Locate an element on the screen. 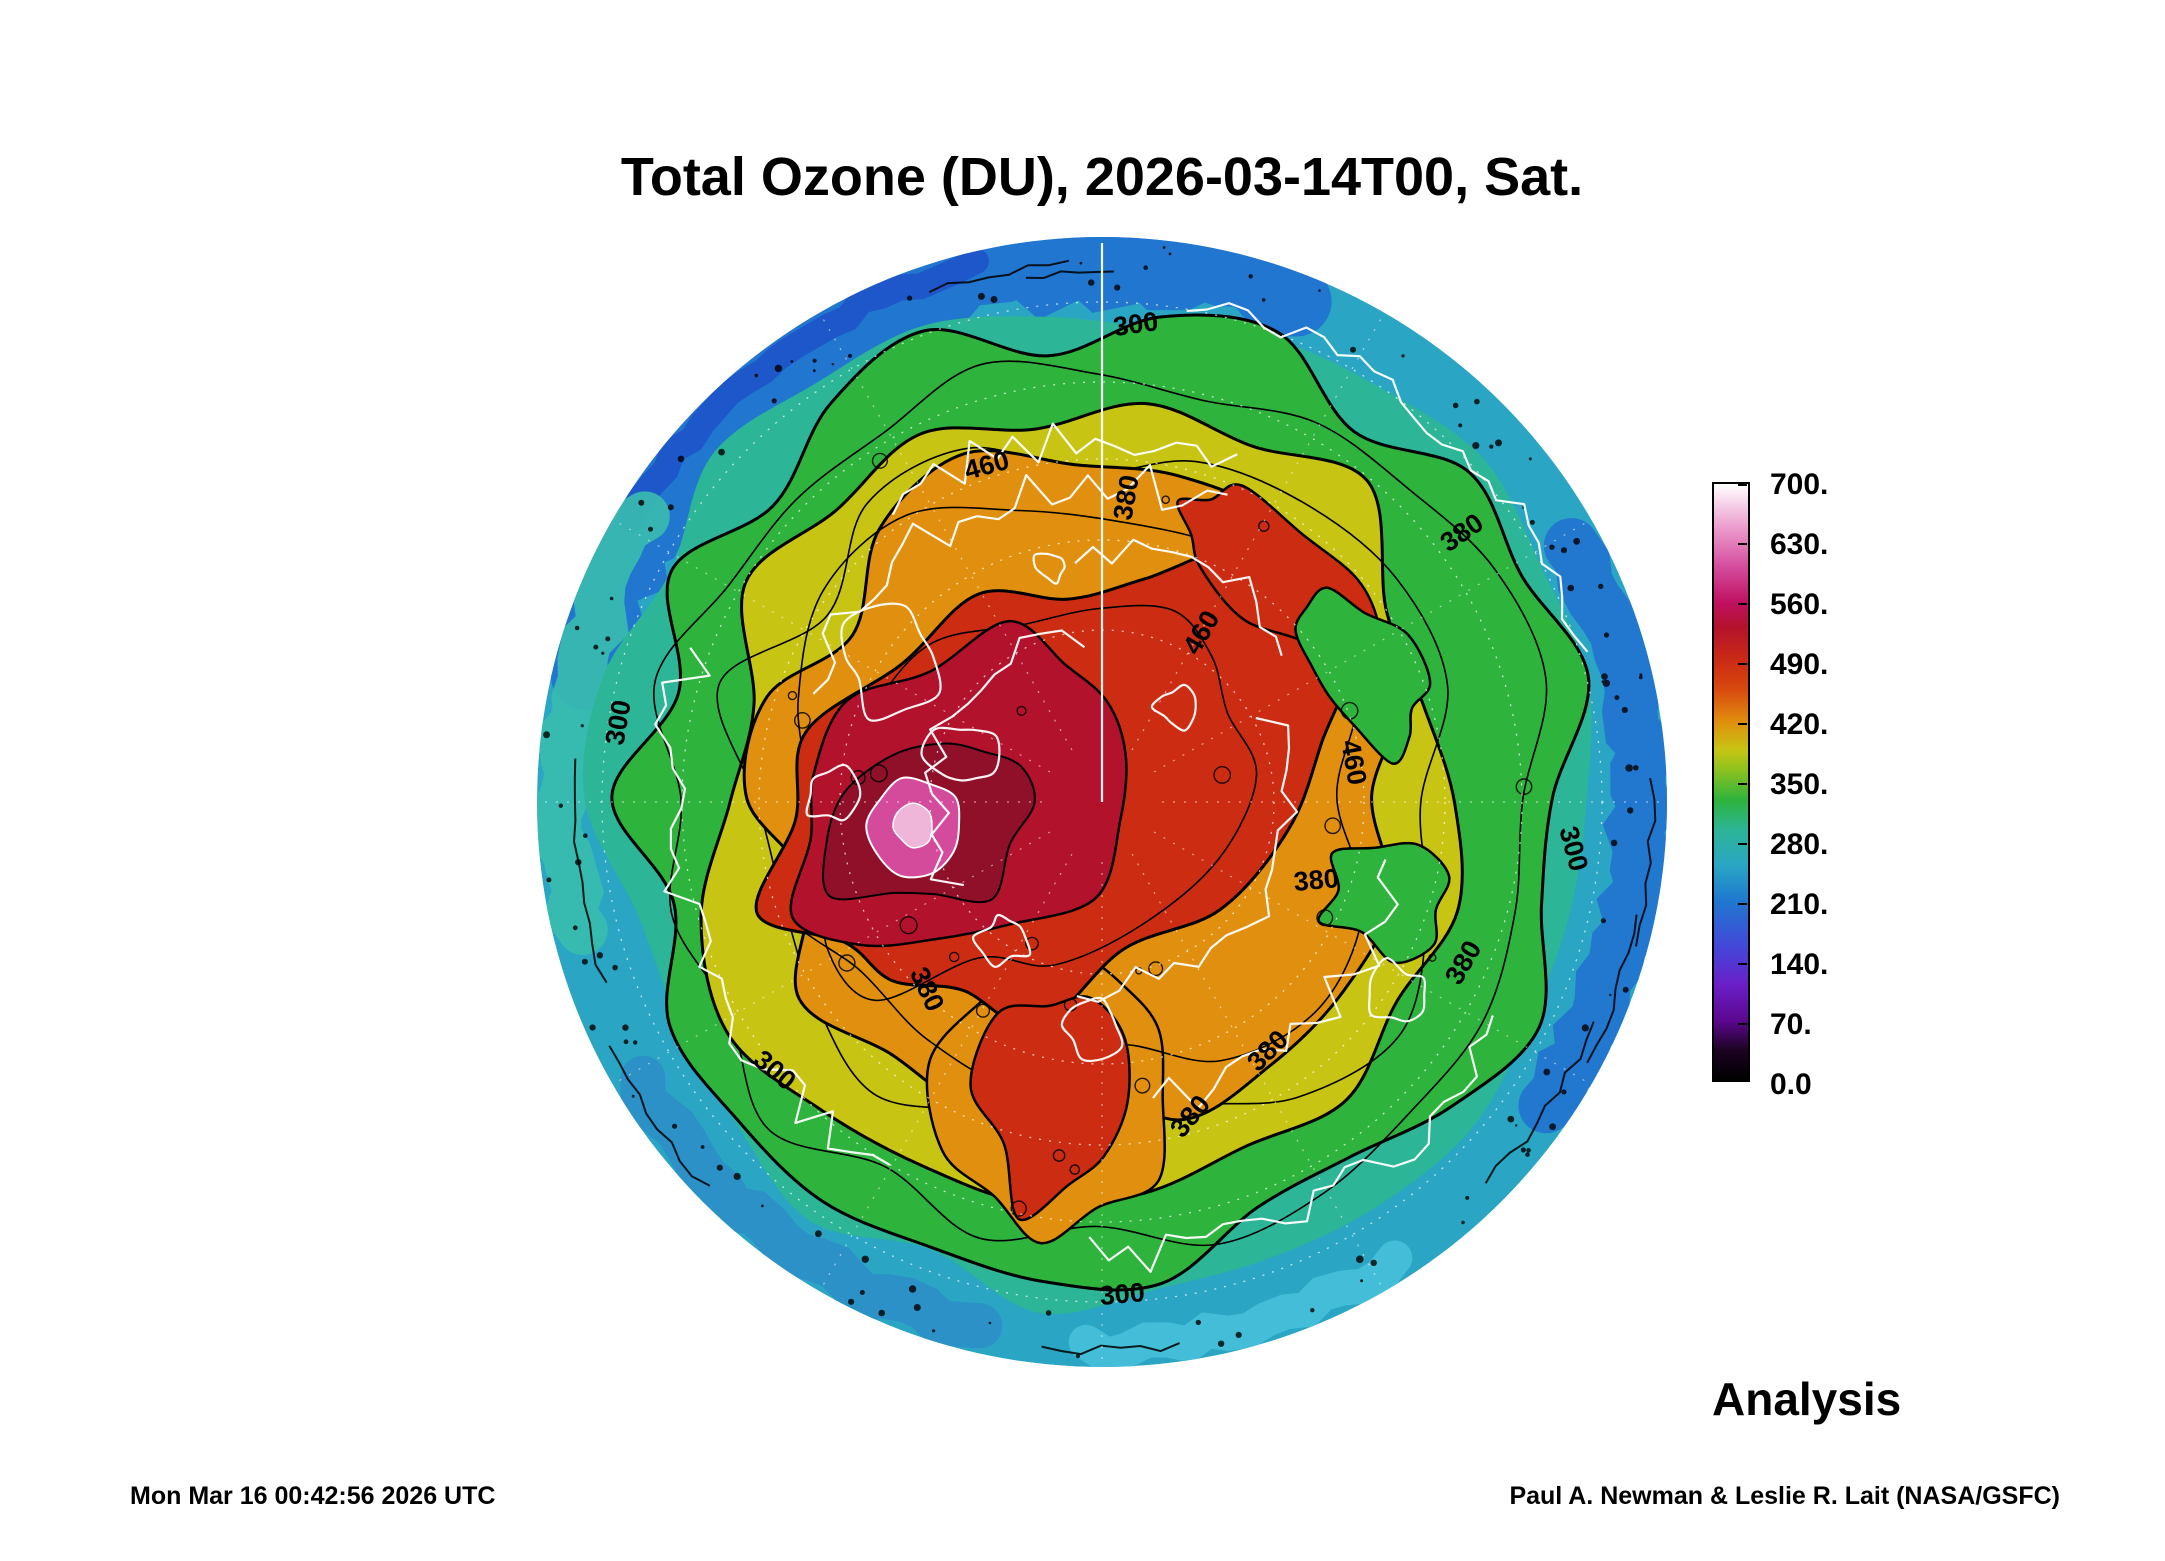  colorbar-tick-label: 210. is located at coordinates (1799, 904).